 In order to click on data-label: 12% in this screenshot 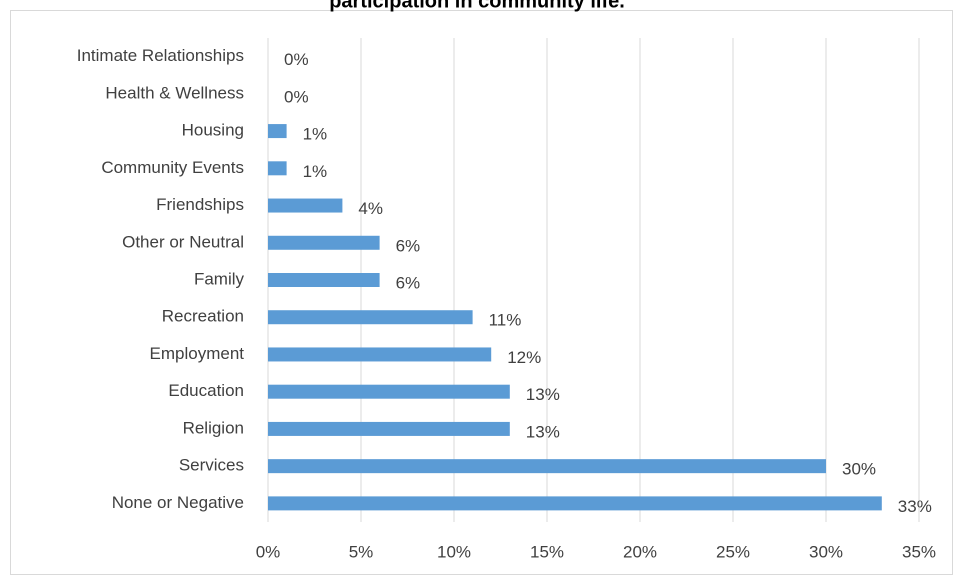, I will do `click(524, 357)`.